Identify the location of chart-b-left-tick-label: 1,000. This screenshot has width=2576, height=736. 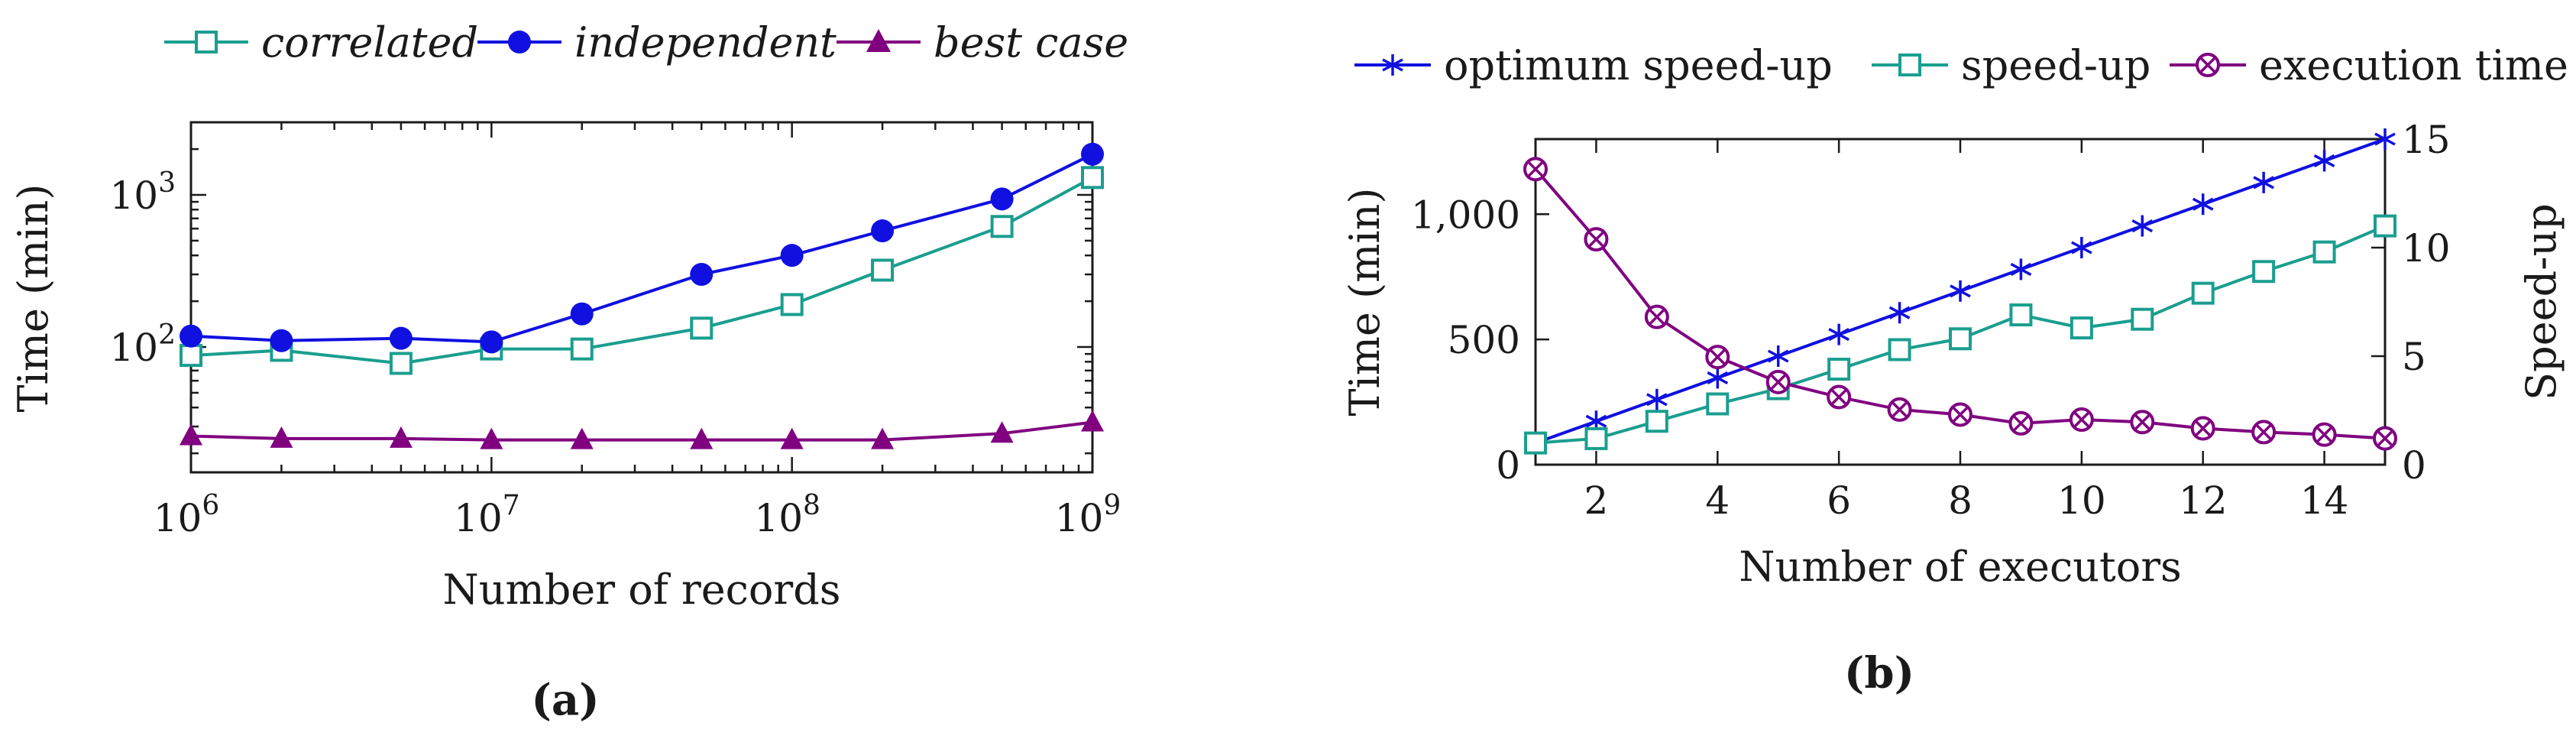
(1465, 215).